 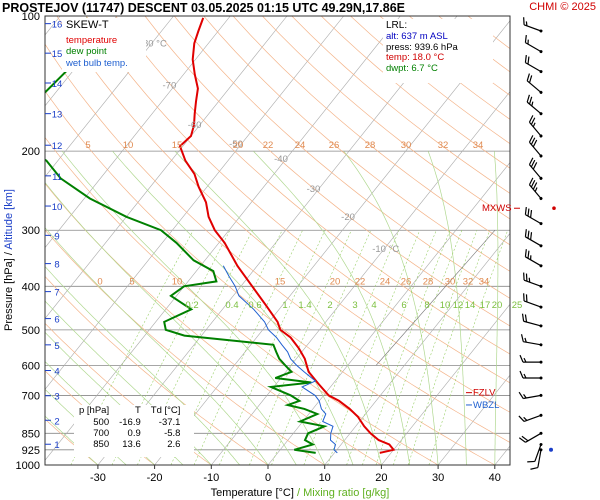 What do you see at coordinates (98, 478) in the screenshot?
I see `x-tick-label: -30` at bounding box center [98, 478].